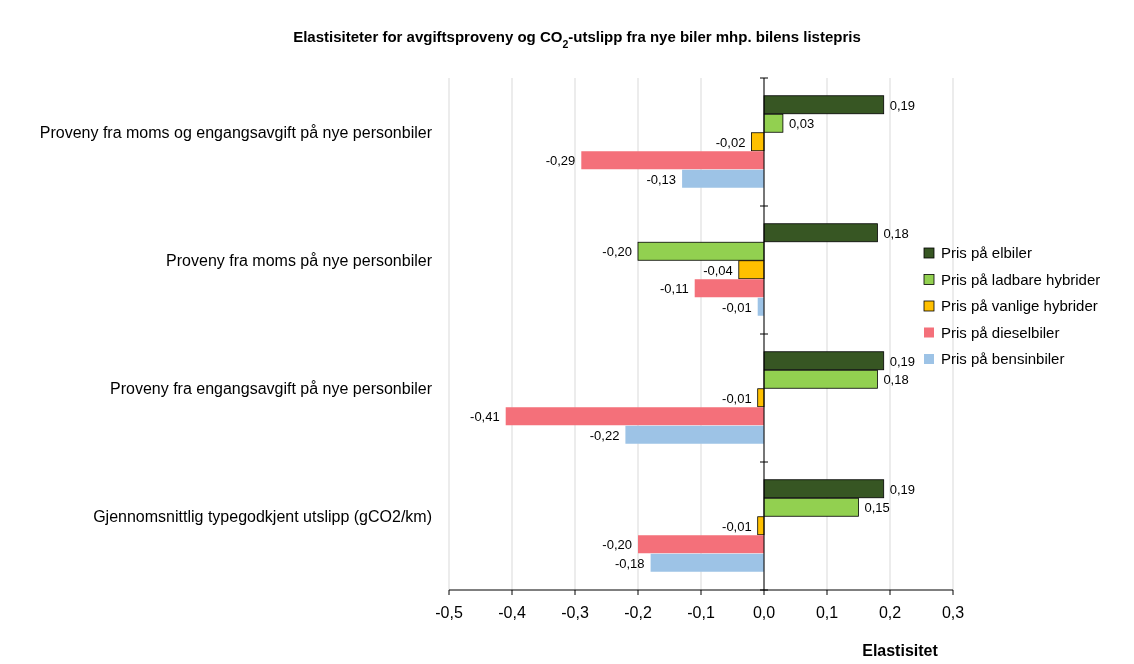  Describe the element at coordinates (890, 612) in the screenshot. I see `x-tick-label: 0,2` at that location.